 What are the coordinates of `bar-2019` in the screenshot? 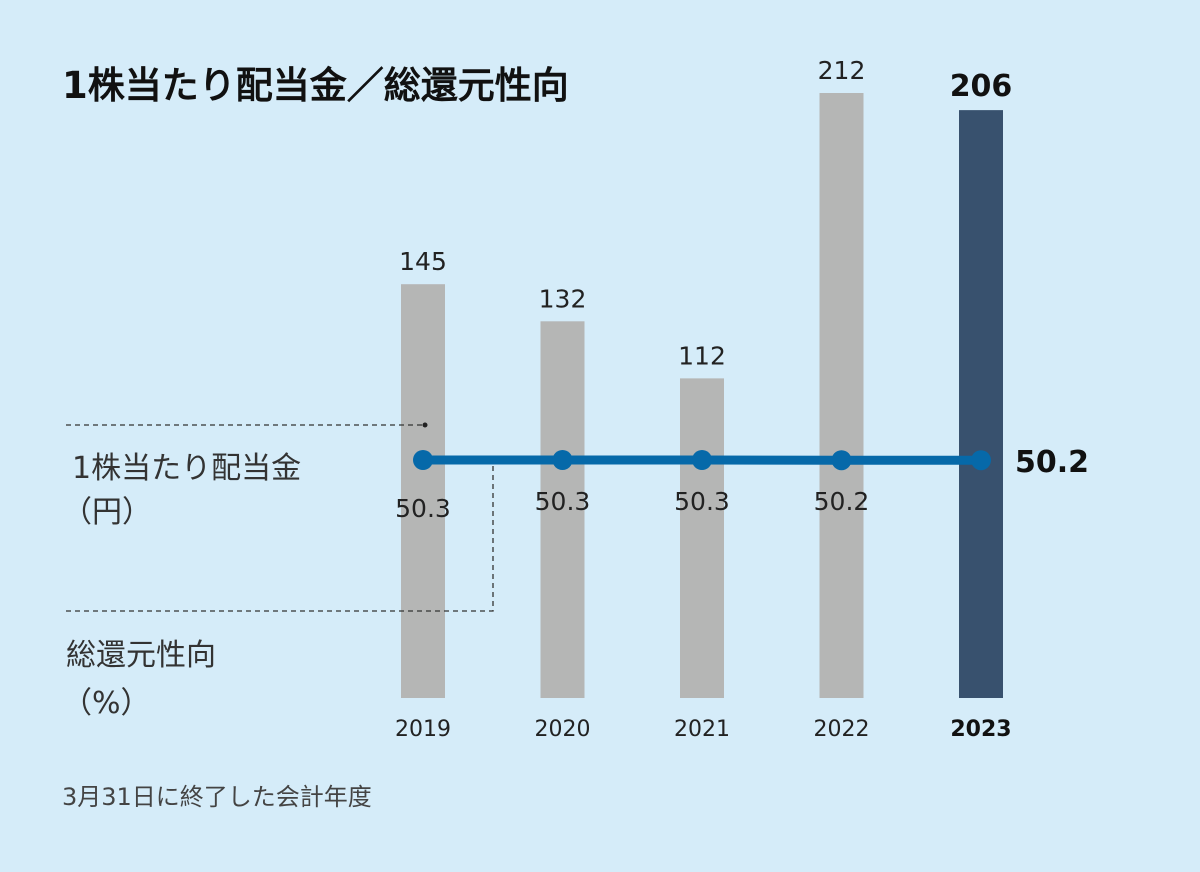 It's located at (423, 491).